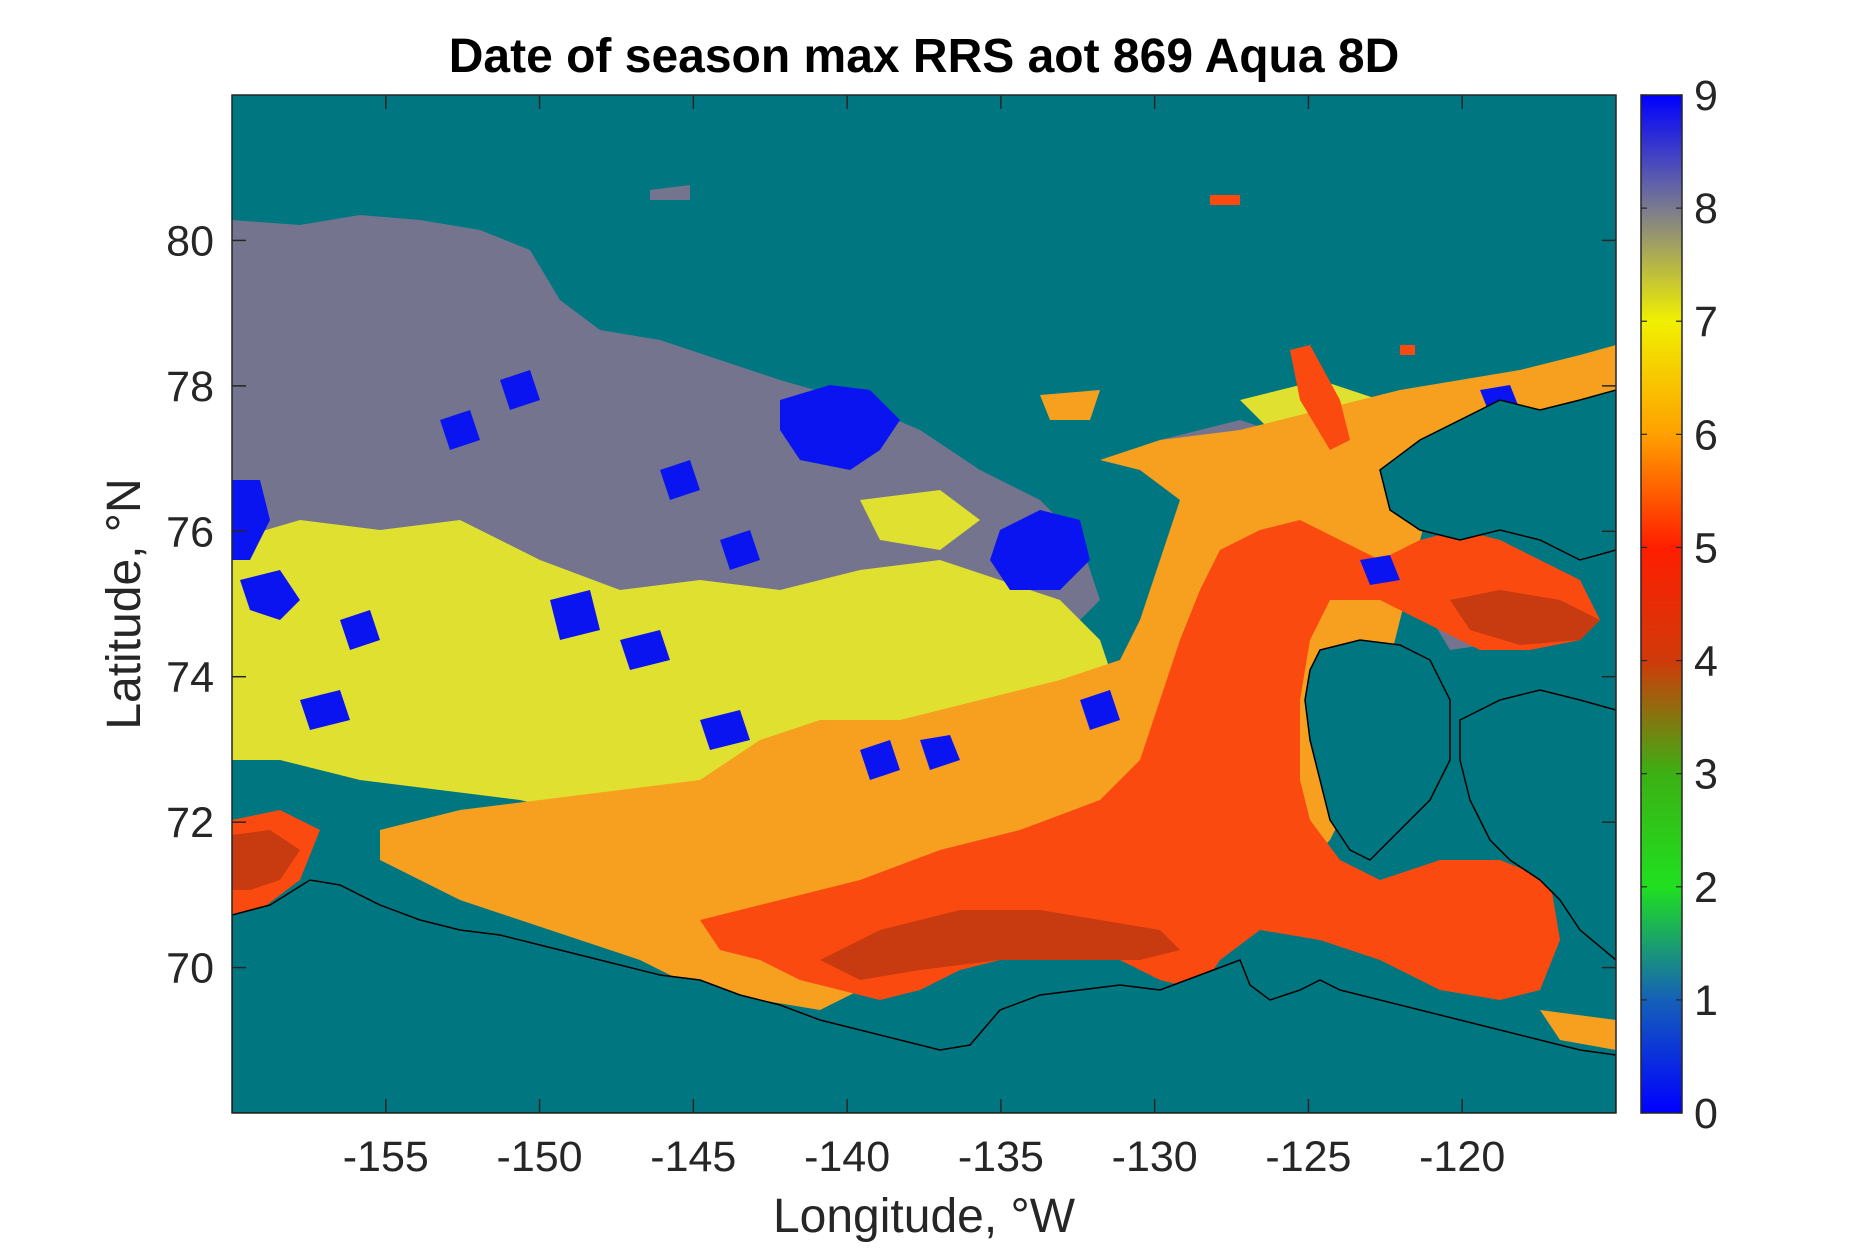 This screenshot has height=1250, width=1875. I want to click on colorbar-tick-label: 0, so click(1706, 1114).